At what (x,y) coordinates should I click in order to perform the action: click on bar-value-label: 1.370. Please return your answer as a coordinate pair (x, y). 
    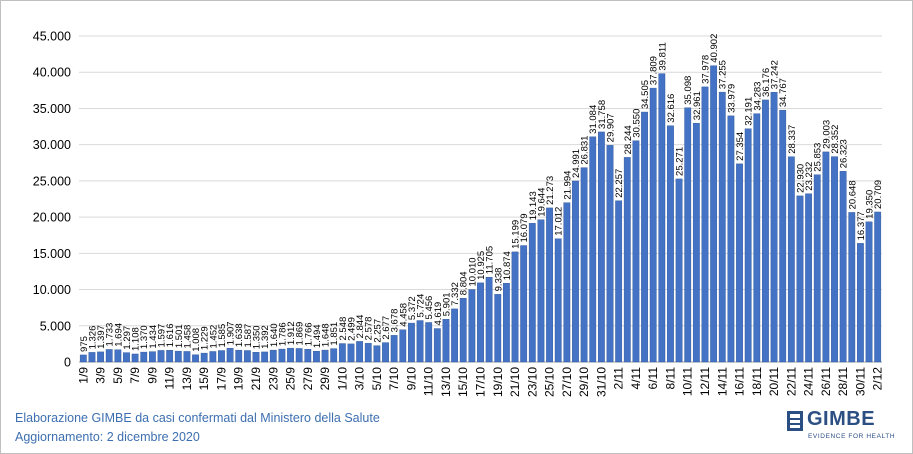
    Looking at the image, I should click on (144, 337).